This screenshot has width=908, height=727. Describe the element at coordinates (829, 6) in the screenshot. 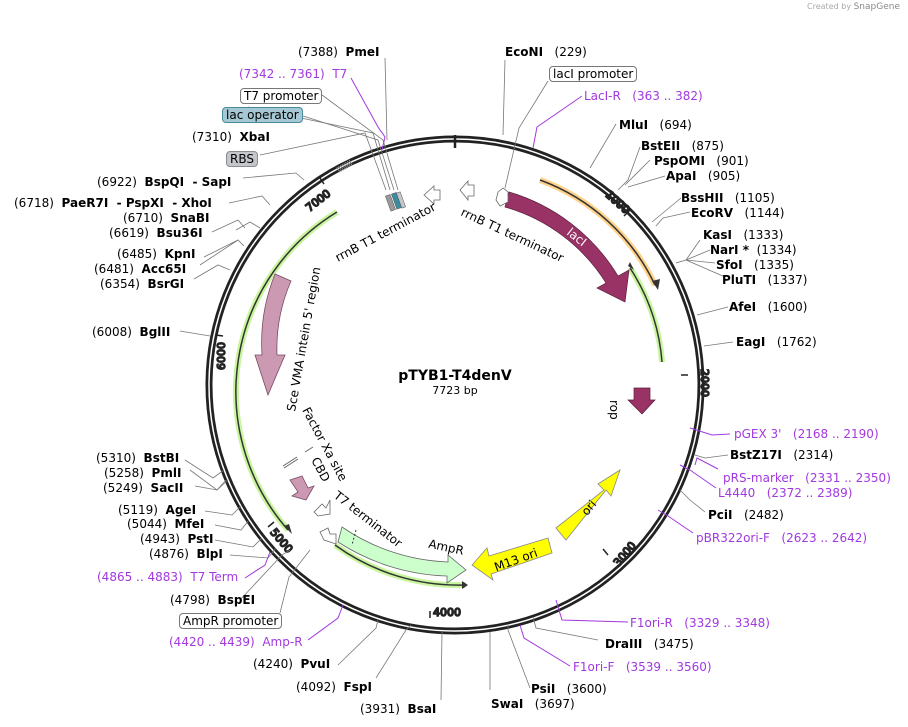

I see `credit-prefix: Created by` at that location.